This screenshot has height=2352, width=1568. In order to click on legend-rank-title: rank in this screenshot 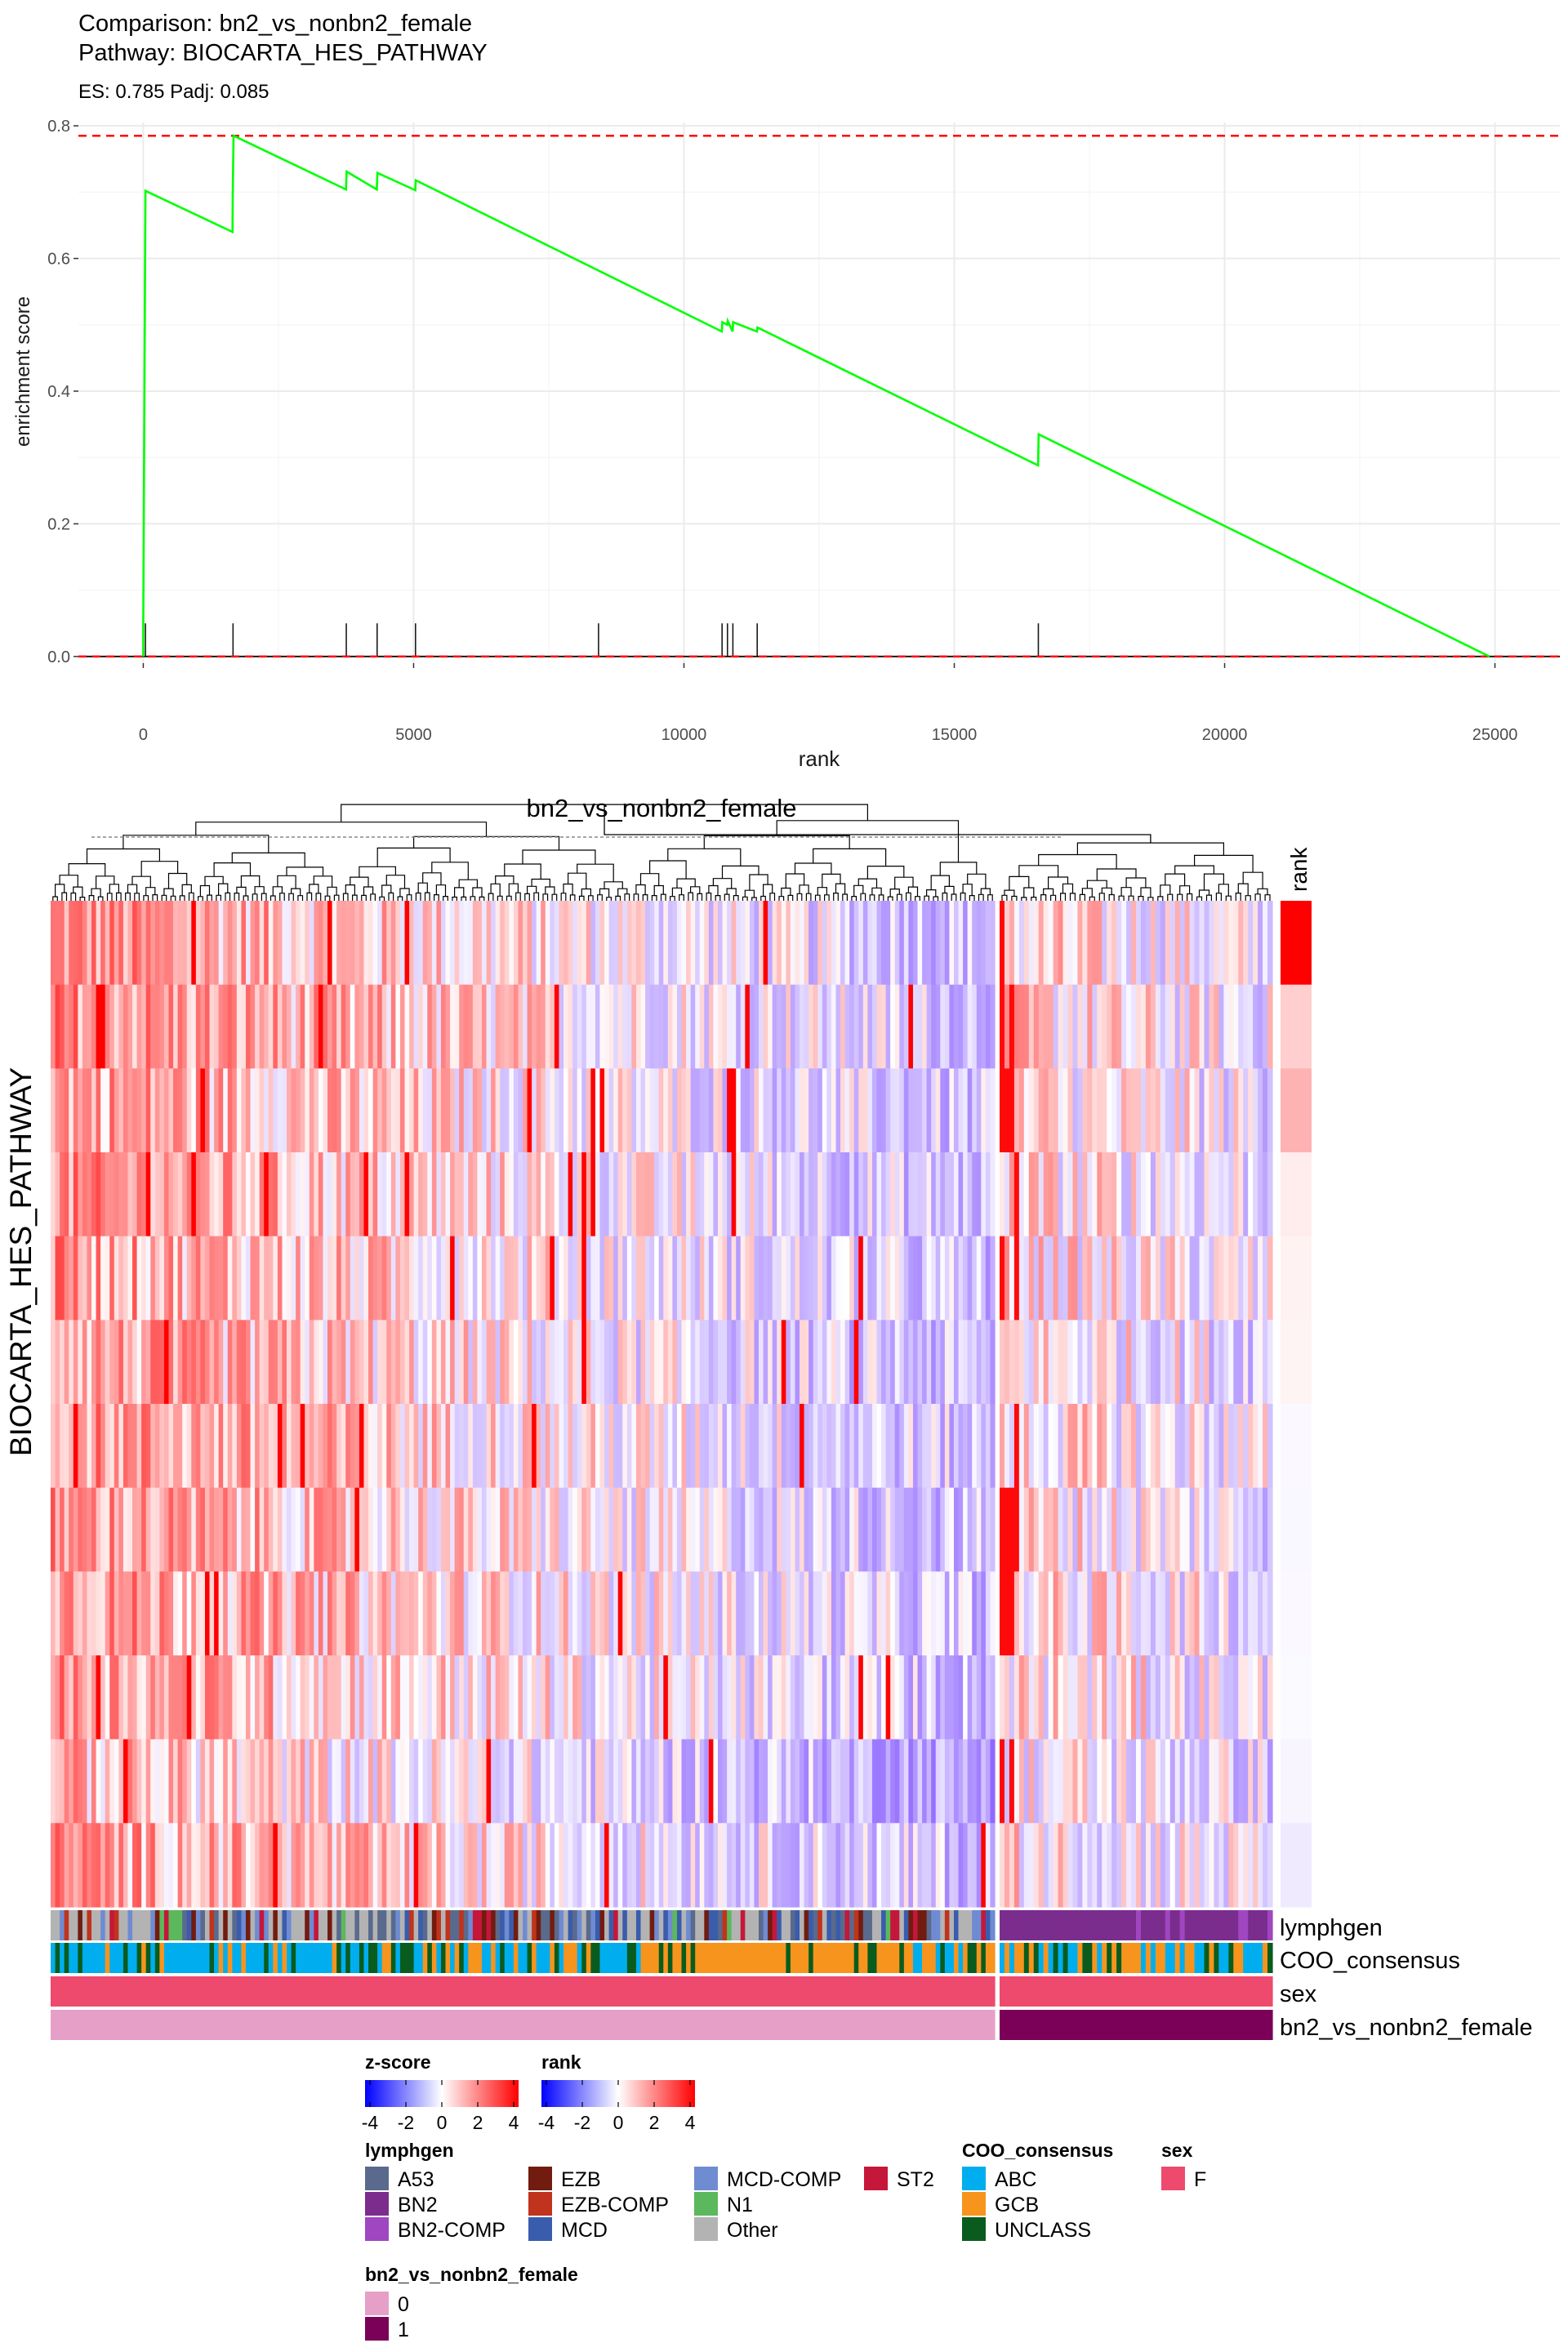, I will do `click(561, 2062)`.